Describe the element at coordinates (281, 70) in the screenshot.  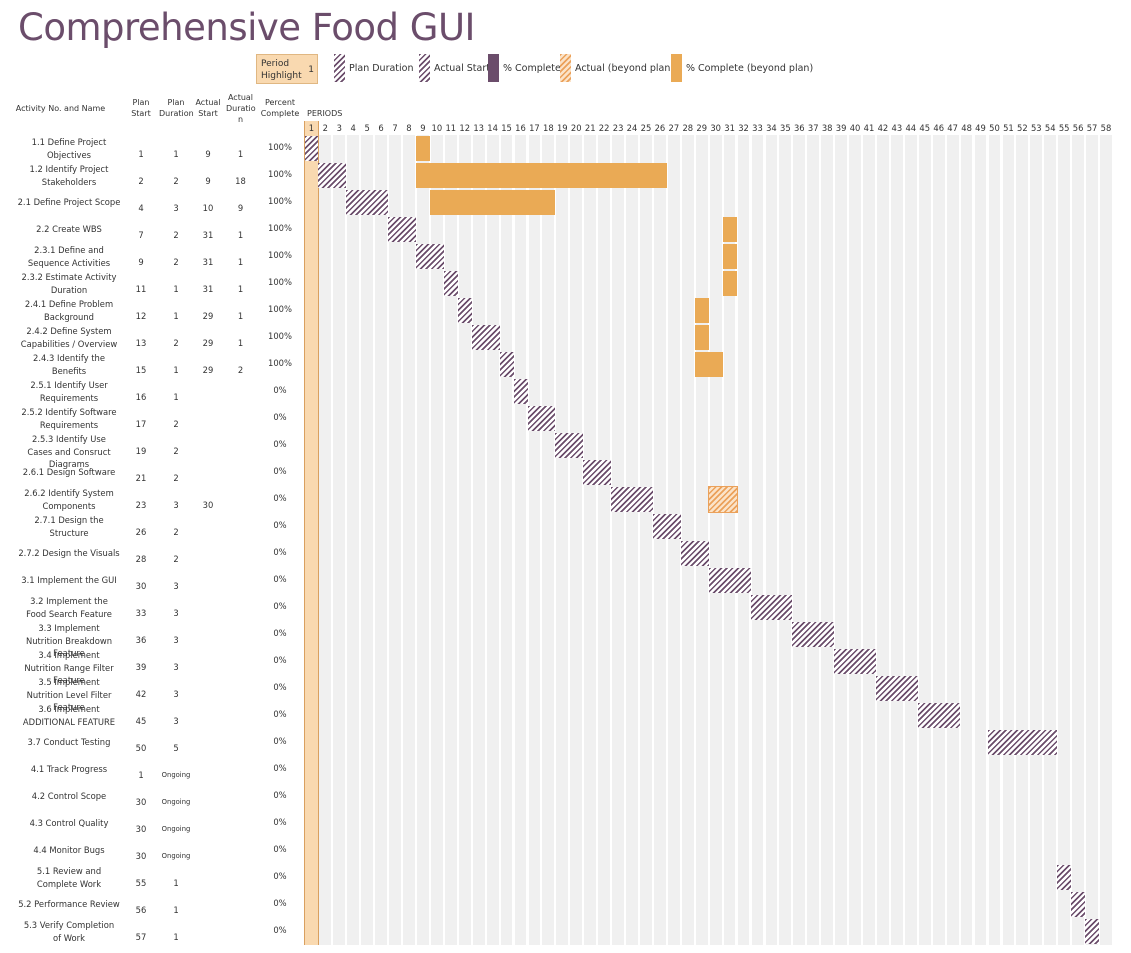
I see `period-highlight-label: Period Highlight` at that location.